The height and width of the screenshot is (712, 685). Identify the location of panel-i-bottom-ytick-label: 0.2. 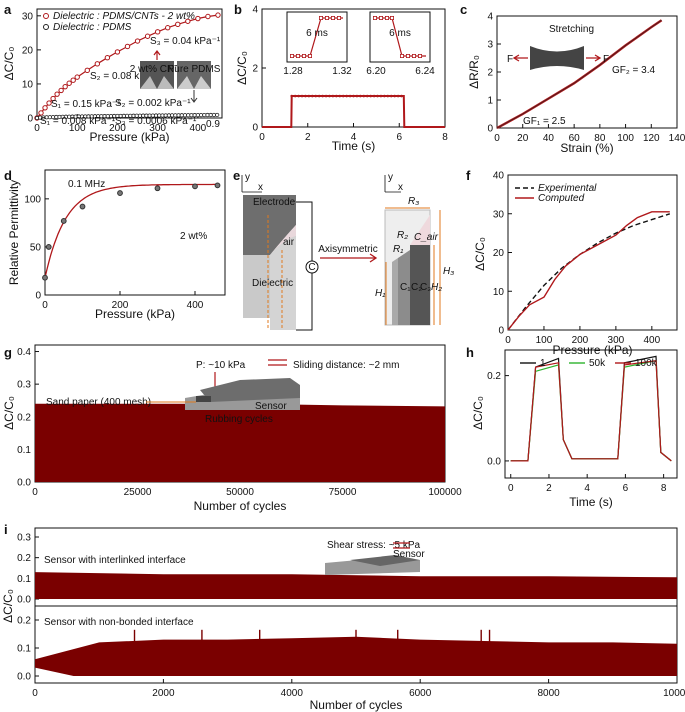
(24, 621).